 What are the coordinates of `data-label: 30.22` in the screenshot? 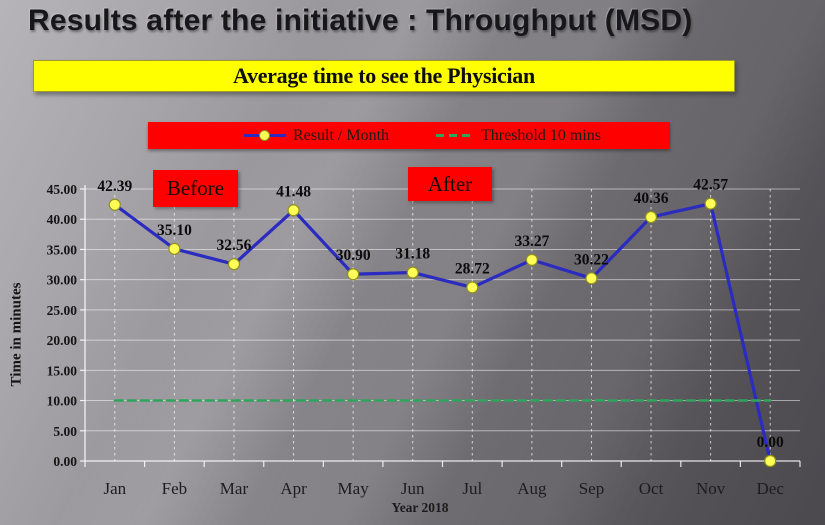 It's located at (591, 259).